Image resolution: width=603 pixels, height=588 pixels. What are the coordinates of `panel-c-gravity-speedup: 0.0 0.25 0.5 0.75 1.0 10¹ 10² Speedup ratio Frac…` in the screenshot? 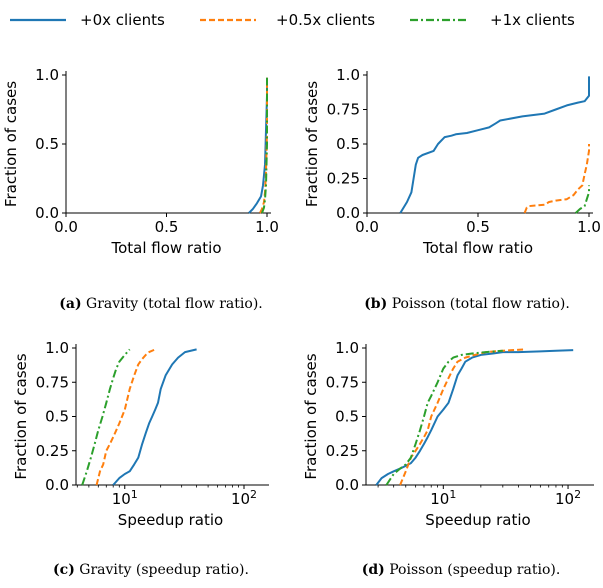 It's located at (140, 434).